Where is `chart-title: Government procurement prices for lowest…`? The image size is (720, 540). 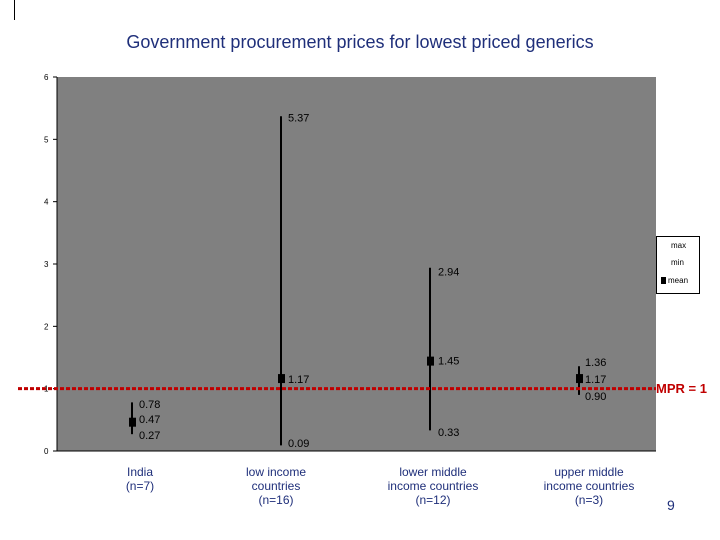 chart-title: Government procurement prices for lowest… is located at coordinates (360, 42).